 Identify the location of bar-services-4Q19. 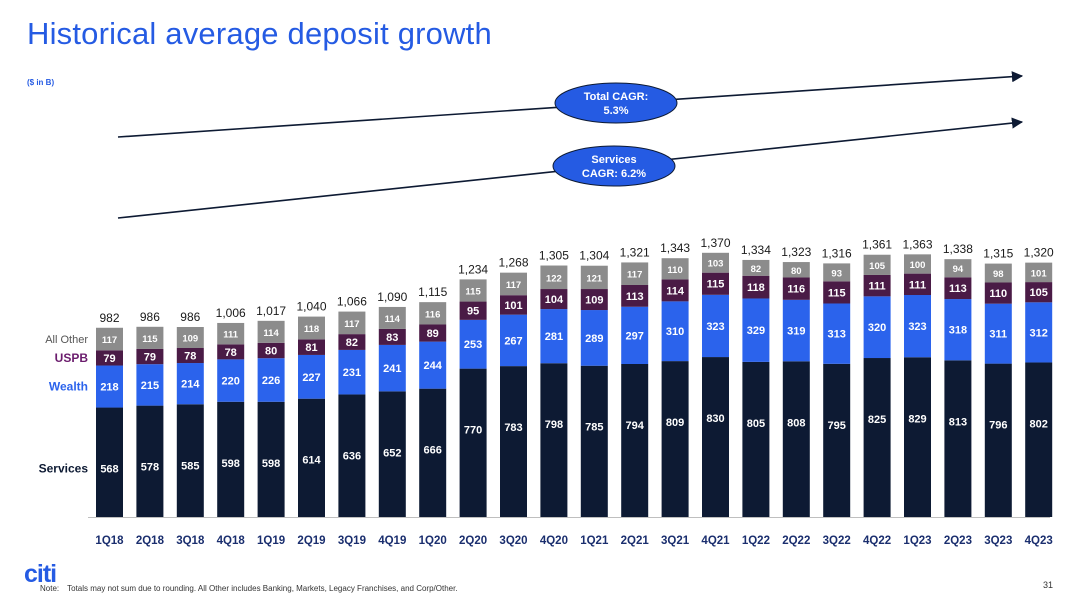
(392, 454).